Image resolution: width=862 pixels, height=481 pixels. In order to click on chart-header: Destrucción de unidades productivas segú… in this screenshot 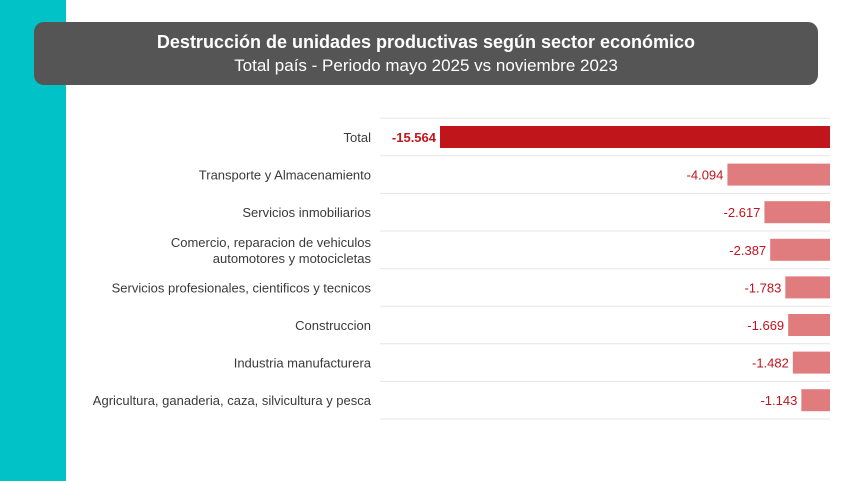, I will do `click(426, 53)`.